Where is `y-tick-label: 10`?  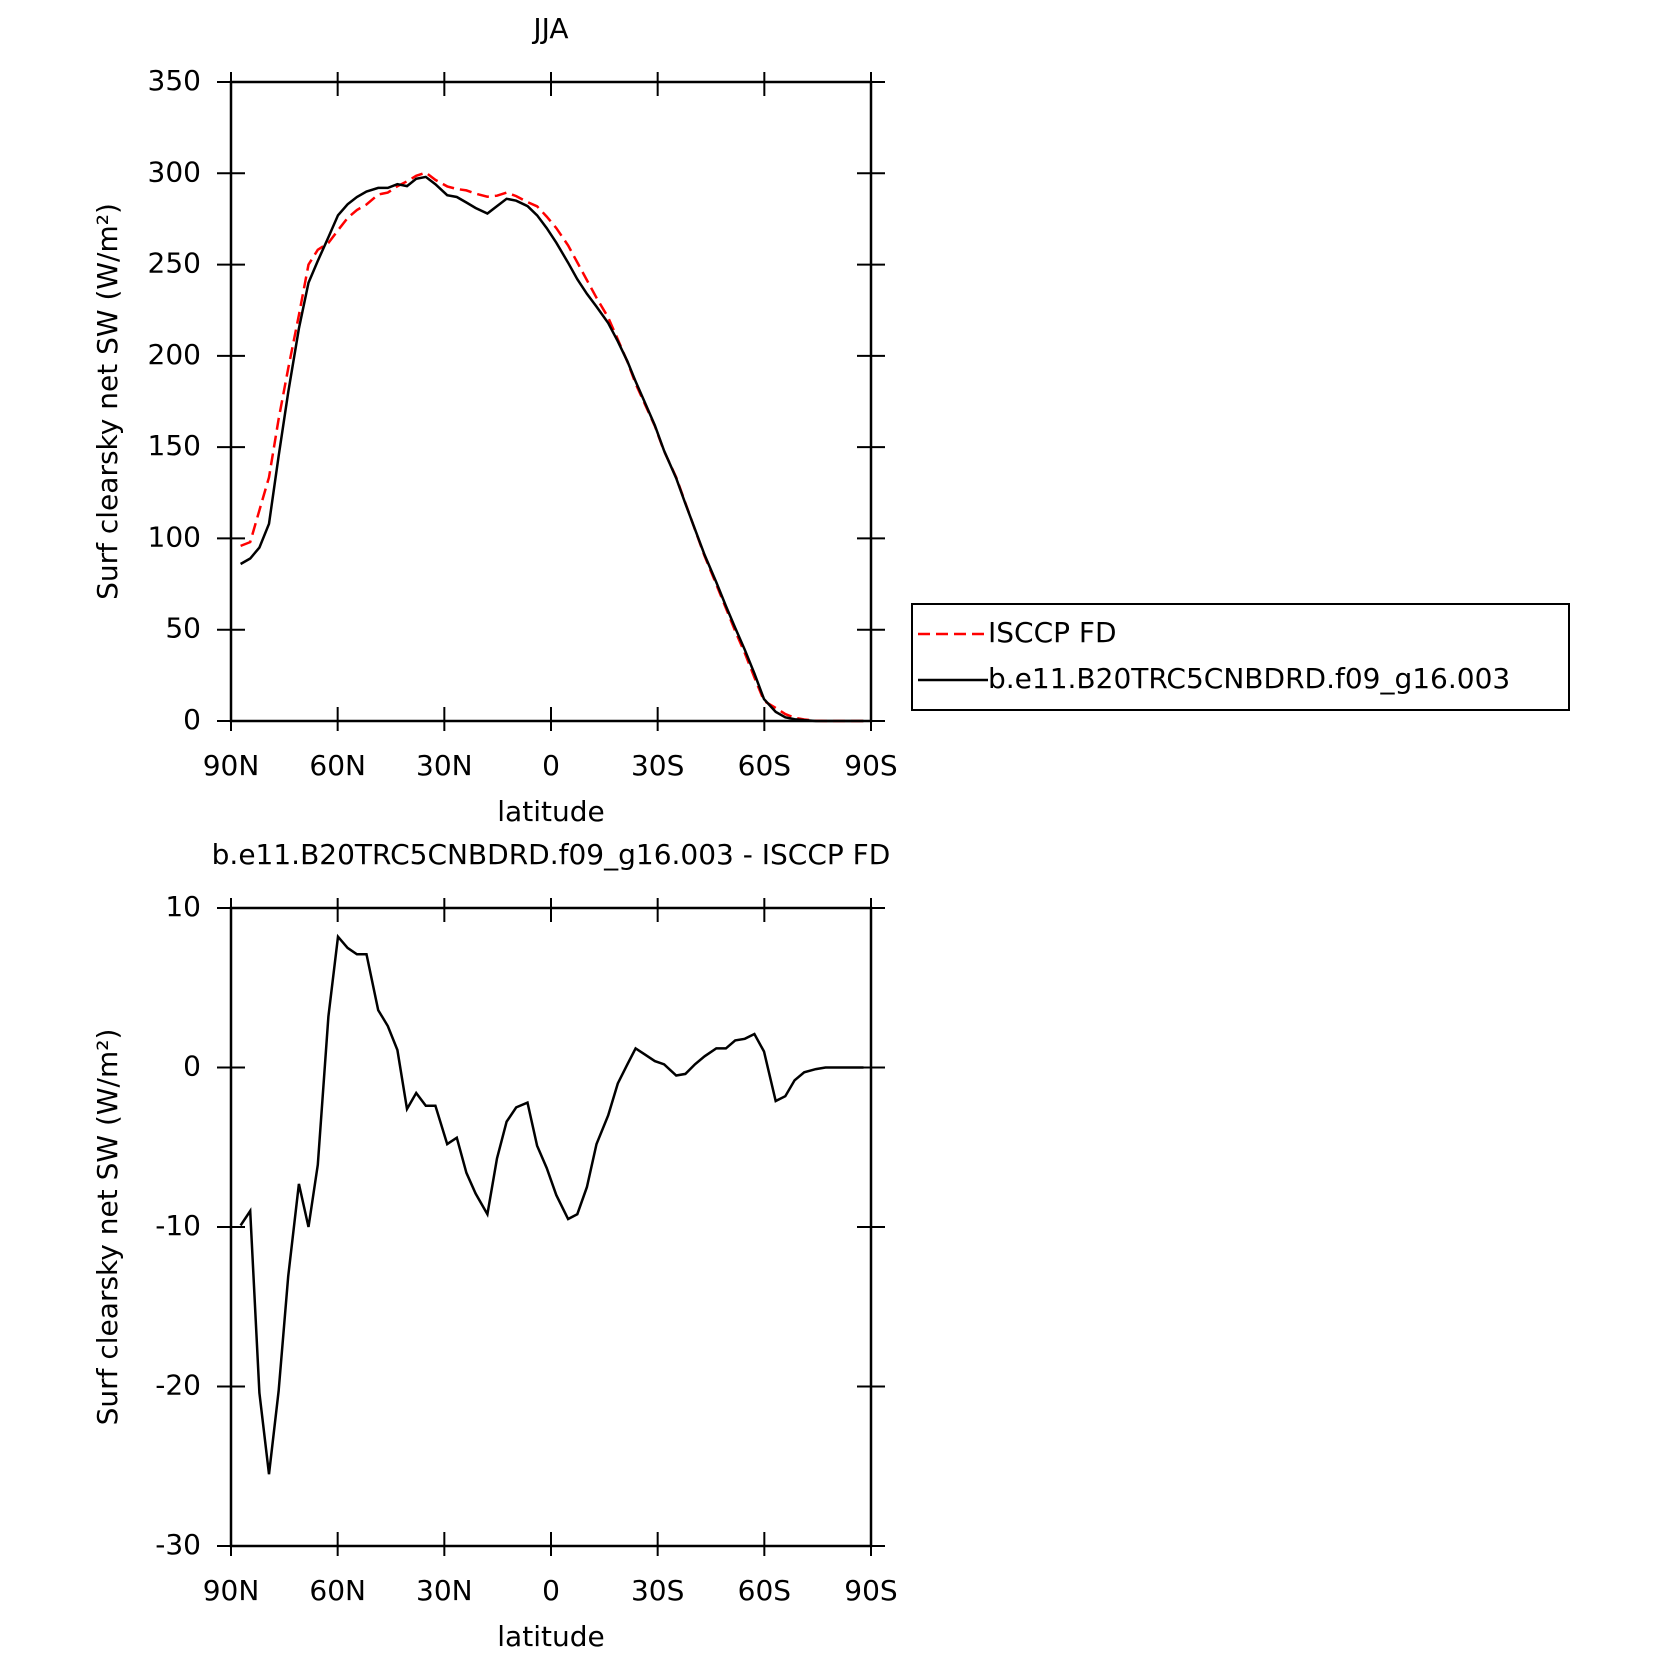
y-tick-label: 10 is located at coordinates (183, 906).